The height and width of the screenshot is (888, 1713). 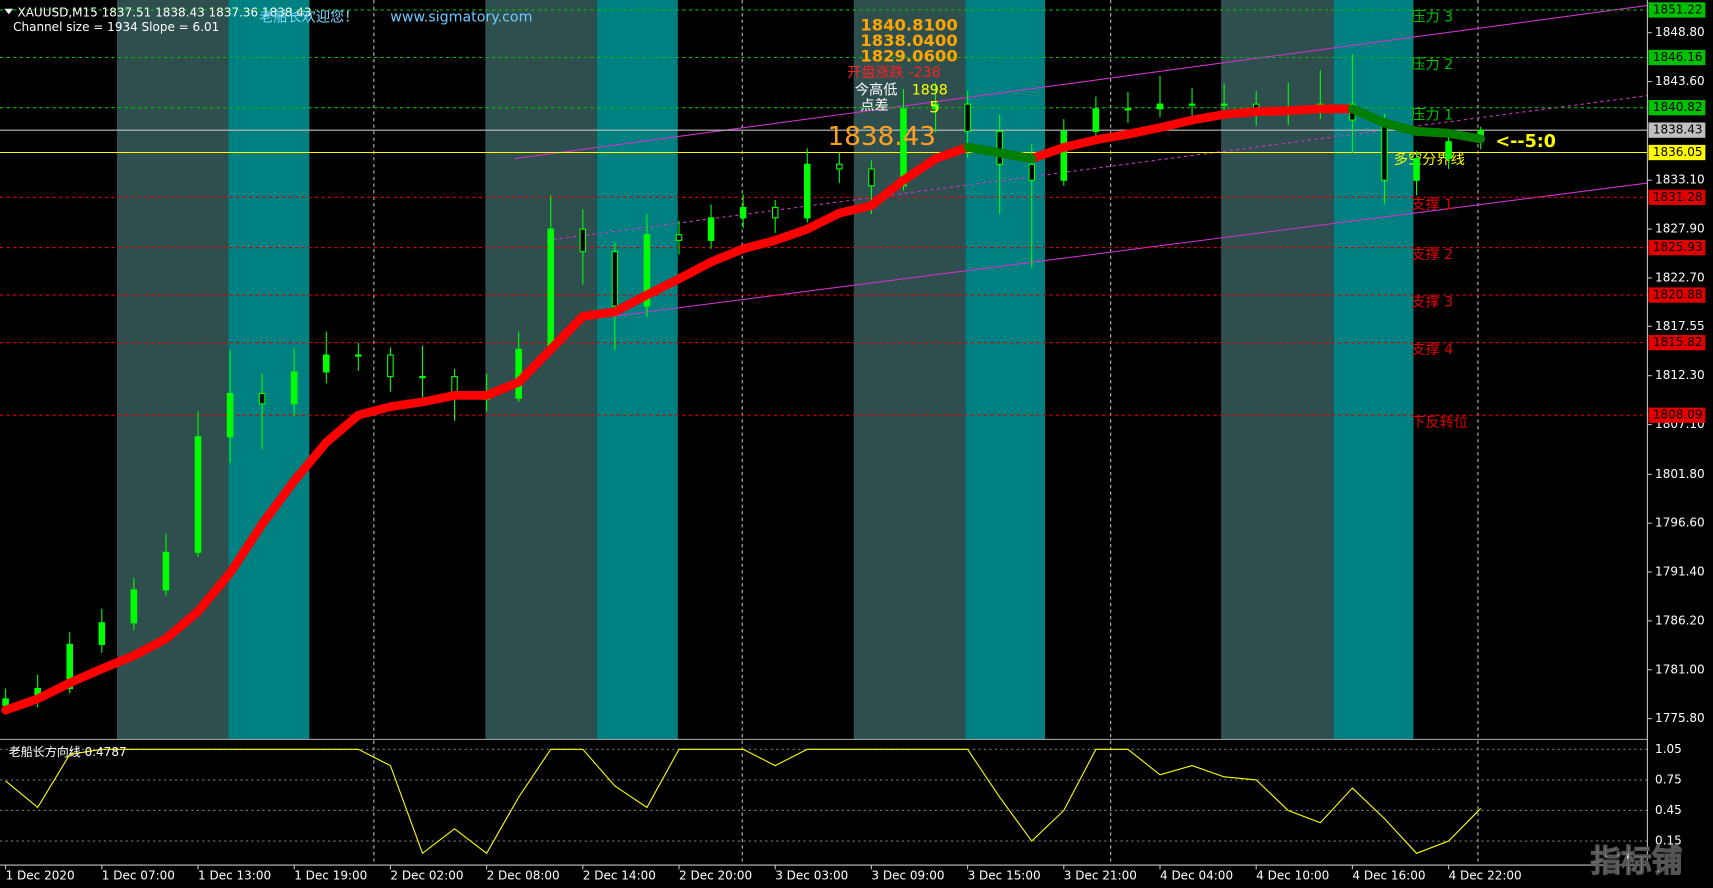 I want to click on level-value: 1836.05, so click(x=1678, y=152).